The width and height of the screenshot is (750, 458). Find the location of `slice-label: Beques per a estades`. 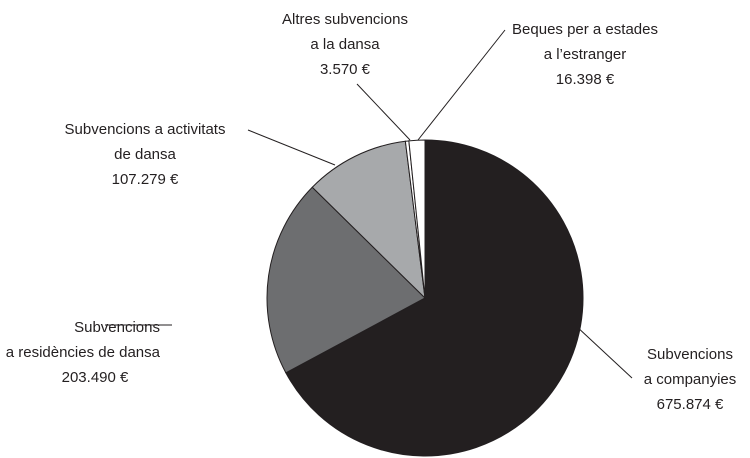

slice-label: Beques per a estades is located at coordinates (585, 29).